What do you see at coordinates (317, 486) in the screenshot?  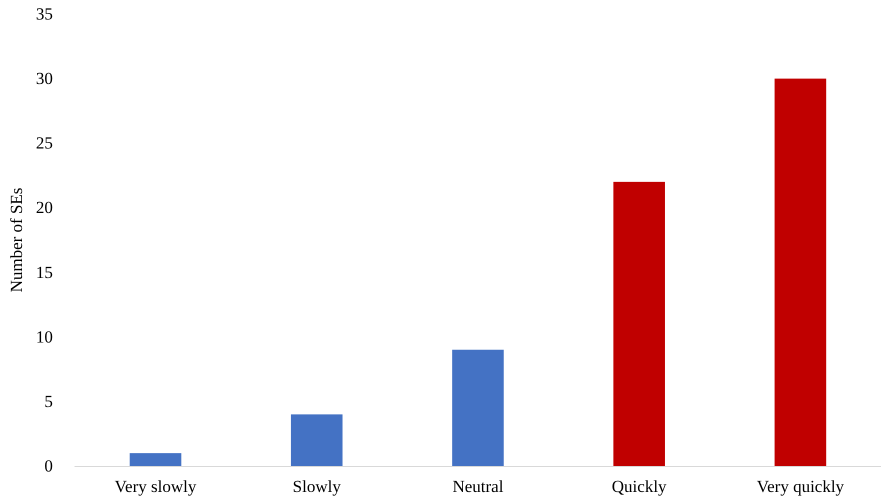 I see `x-tick-label: Slowly` at bounding box center [317, 486].